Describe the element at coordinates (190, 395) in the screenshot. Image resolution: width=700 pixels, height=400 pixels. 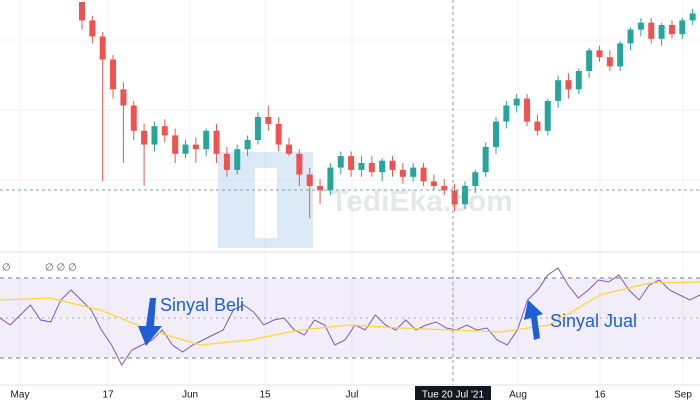
I see `x-tick-label: Jun` at that location.